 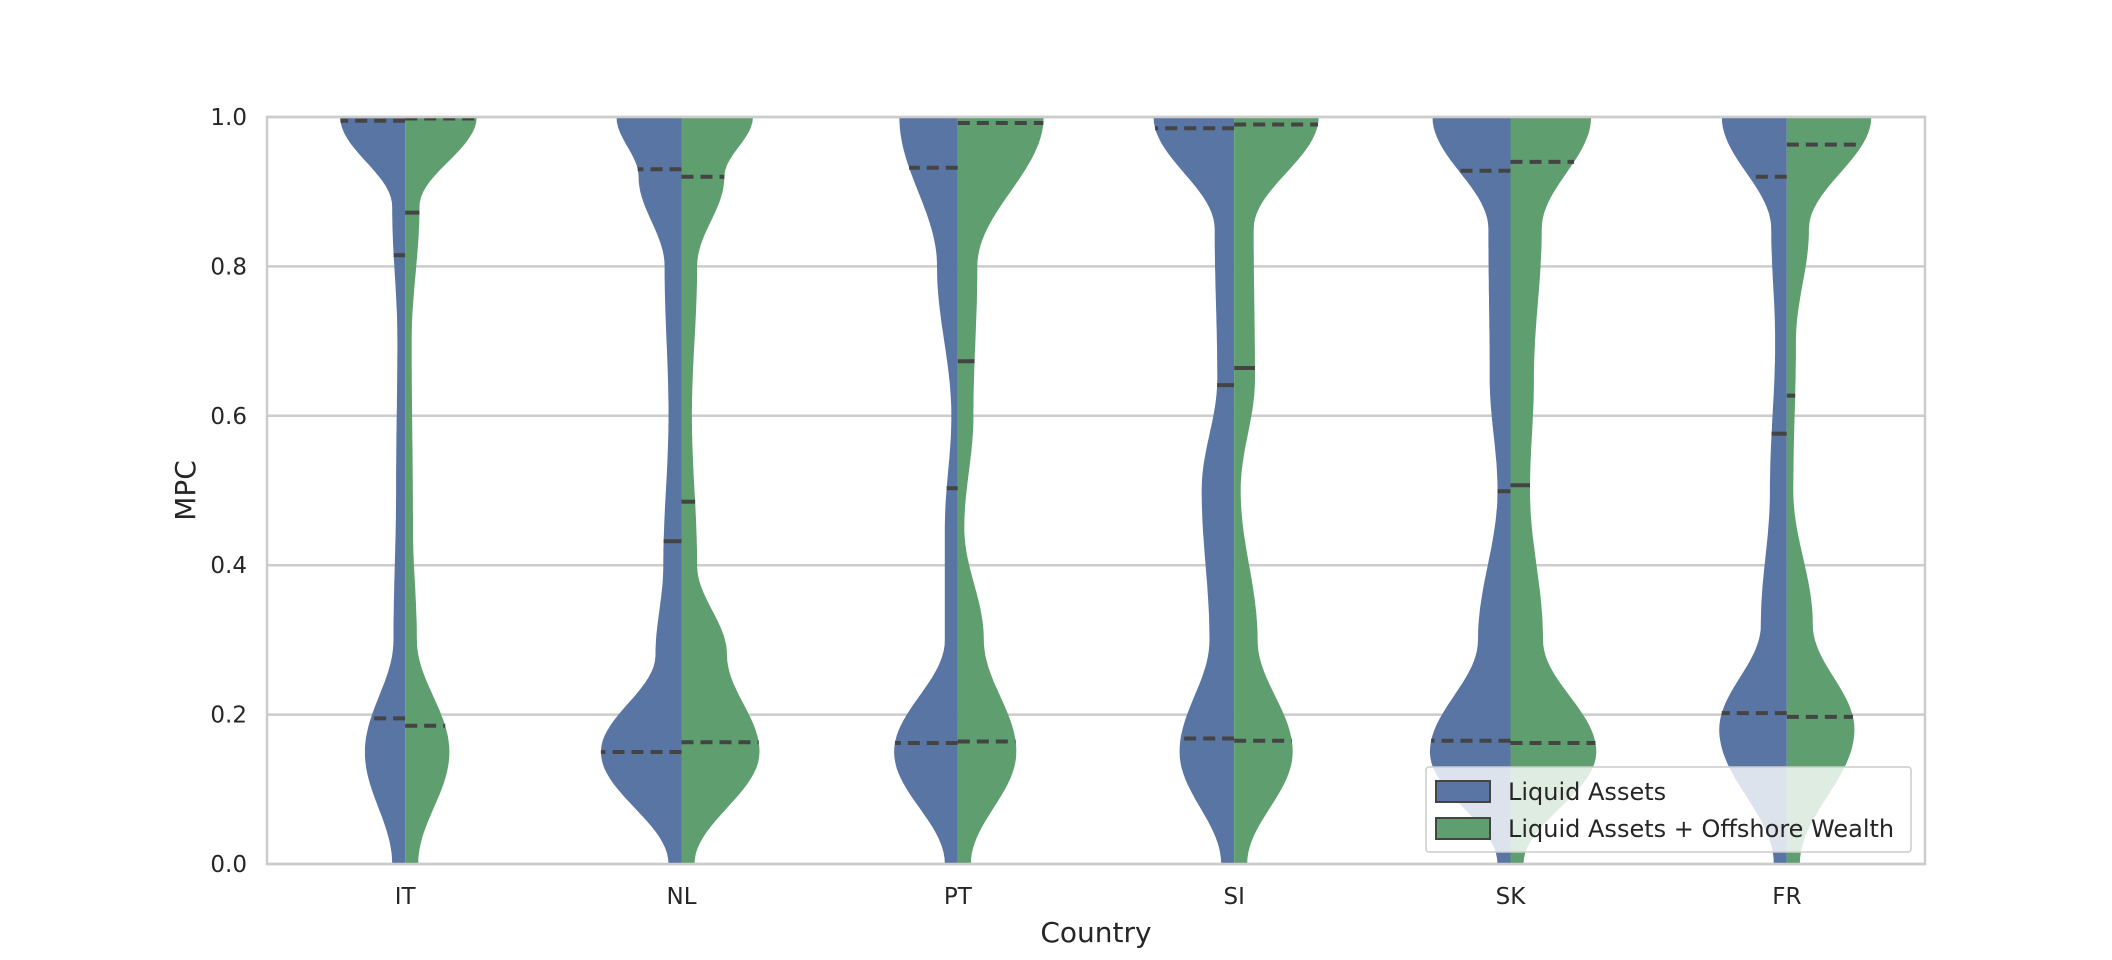 What do you see at coordinates (1701, 829) in the screenshot?
I see `legend-entry-label: Liquid Assets + Offshore Wealth` at bounding box center [1701, 829].